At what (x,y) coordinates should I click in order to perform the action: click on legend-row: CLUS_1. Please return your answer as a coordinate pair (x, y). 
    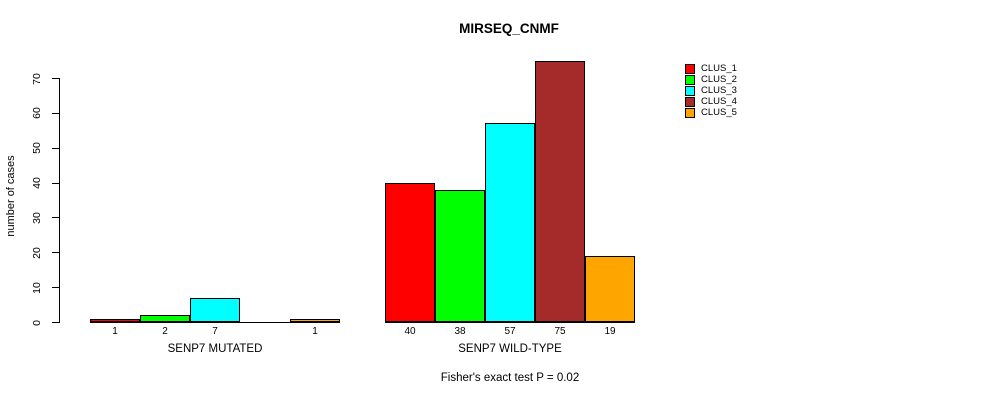
    Looking at the image, I should click on (711, 68).